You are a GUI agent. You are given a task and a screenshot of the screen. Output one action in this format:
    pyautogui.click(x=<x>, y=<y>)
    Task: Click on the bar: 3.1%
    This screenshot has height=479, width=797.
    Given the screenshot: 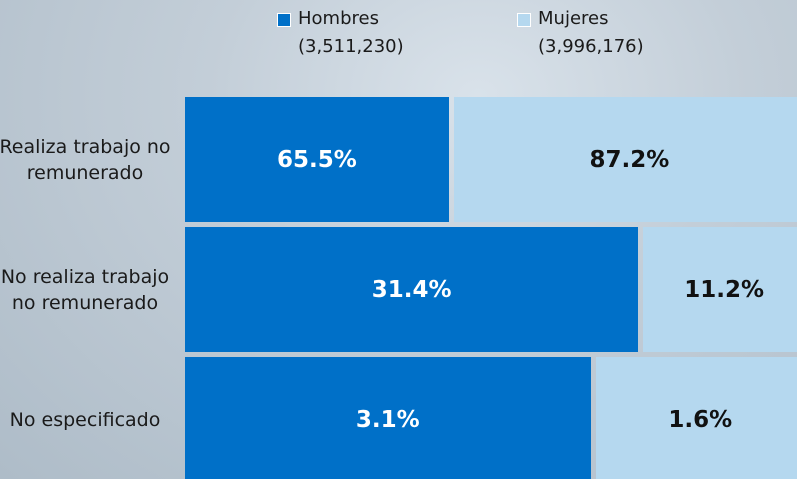 What is the action you would take?
    pyautogui.click(x=388, y=418)
    